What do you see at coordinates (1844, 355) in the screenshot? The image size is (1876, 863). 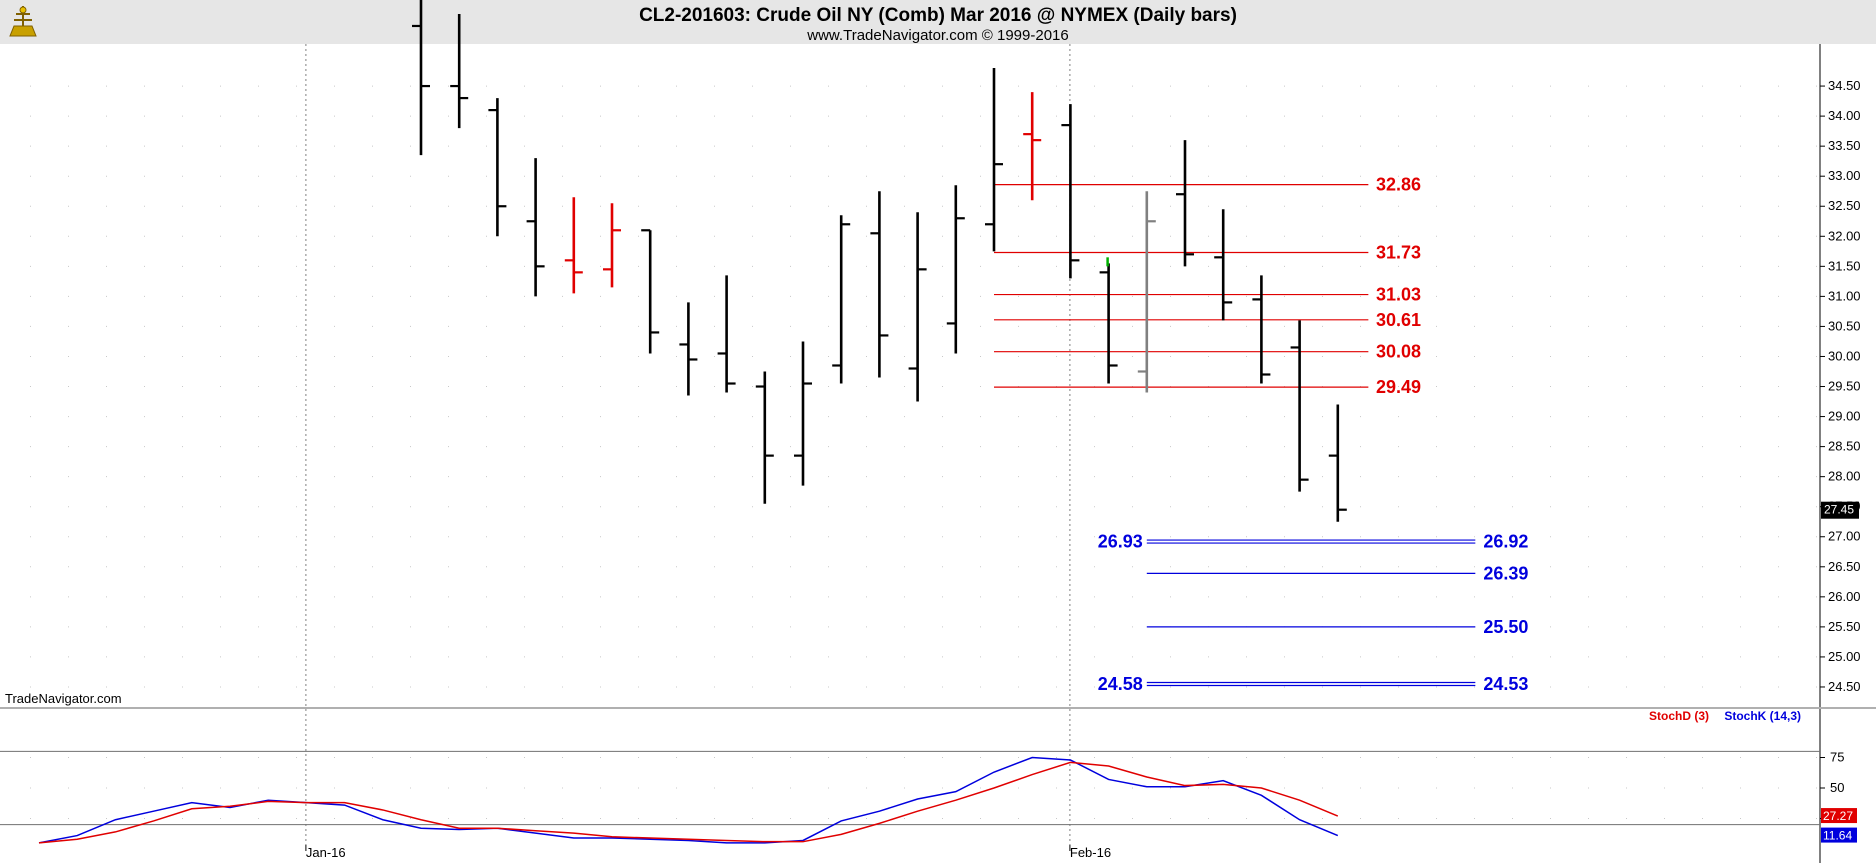 I see `price-tick-label-11: 30.00` at bounding box center [1844, 355].